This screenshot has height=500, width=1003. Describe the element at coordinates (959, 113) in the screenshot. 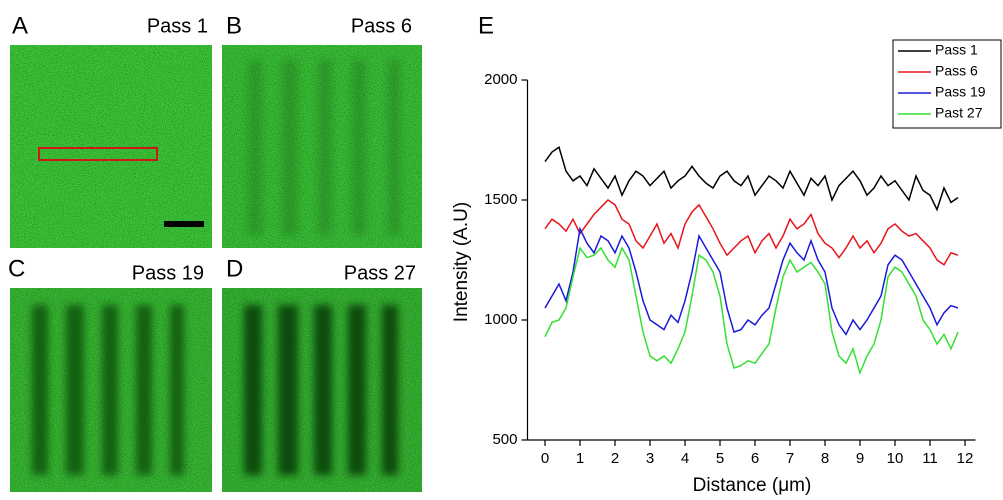

I see `legend-label: Past 27` at that location.